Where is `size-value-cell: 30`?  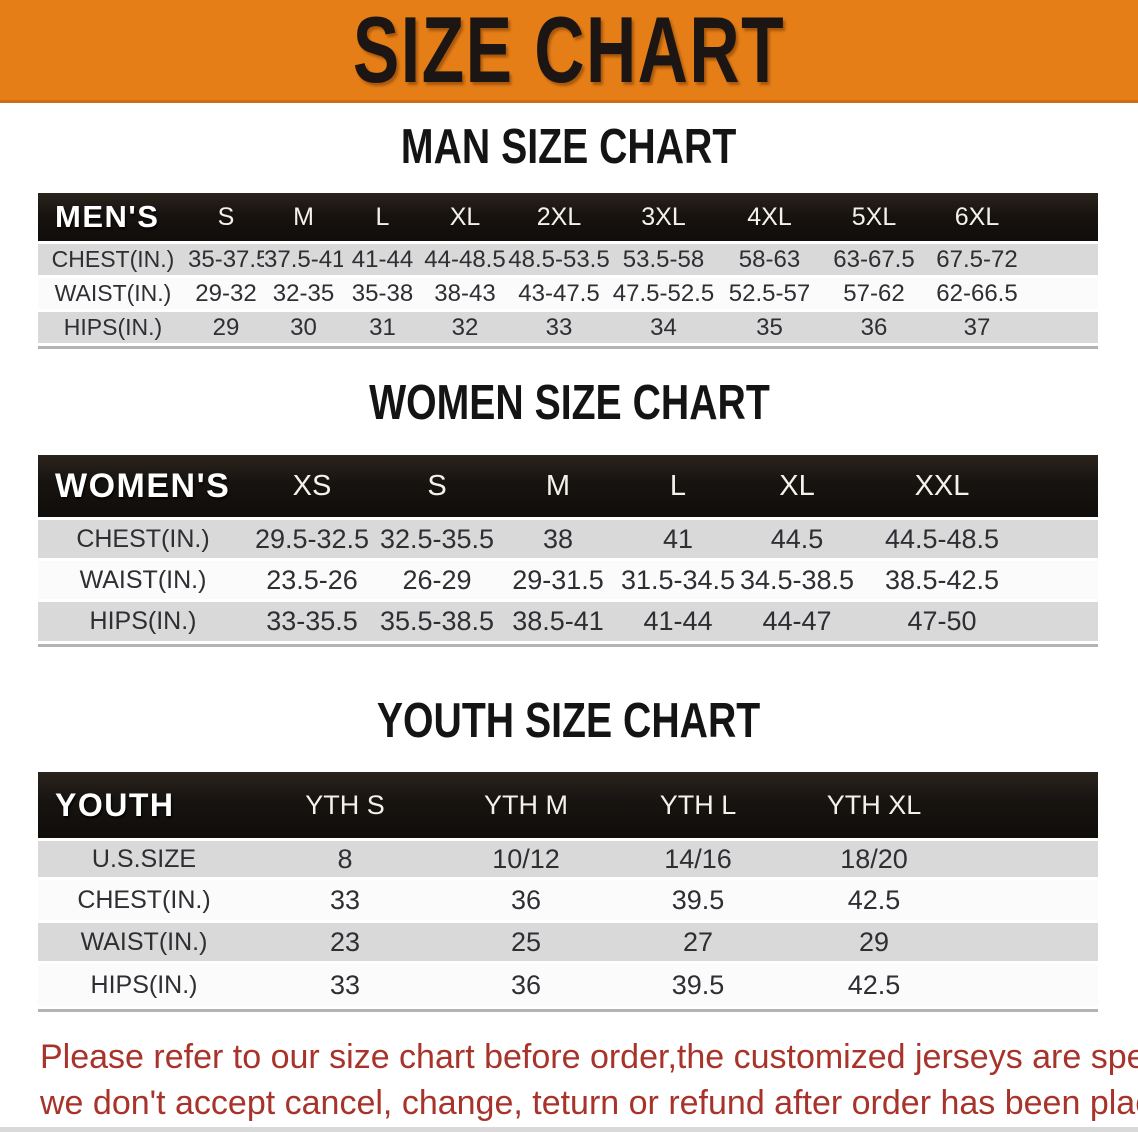 size-value-cell: 30 is located at coordinates (303, 327).